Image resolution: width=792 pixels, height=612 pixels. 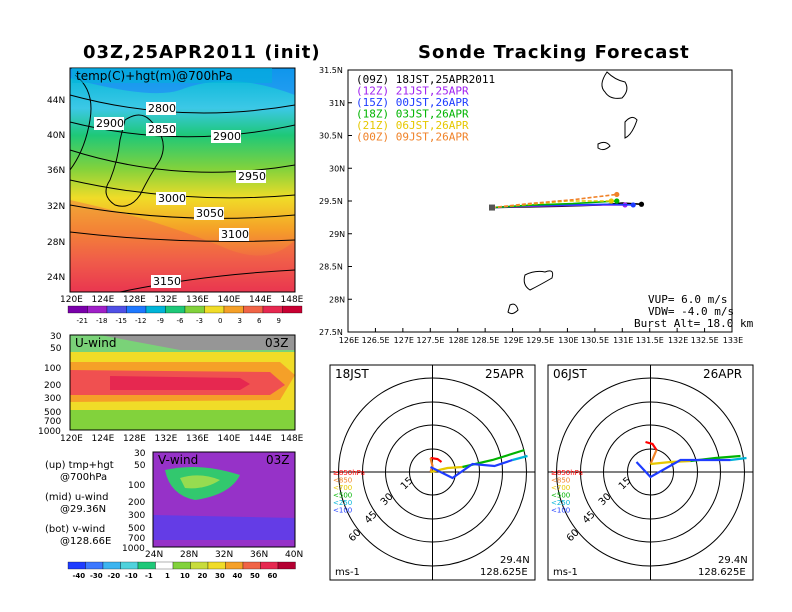 What do you see at coordinates (229, 439) in the screenshot?
I see `uwind-x-label: 140E` at bounding box center [229, 439].